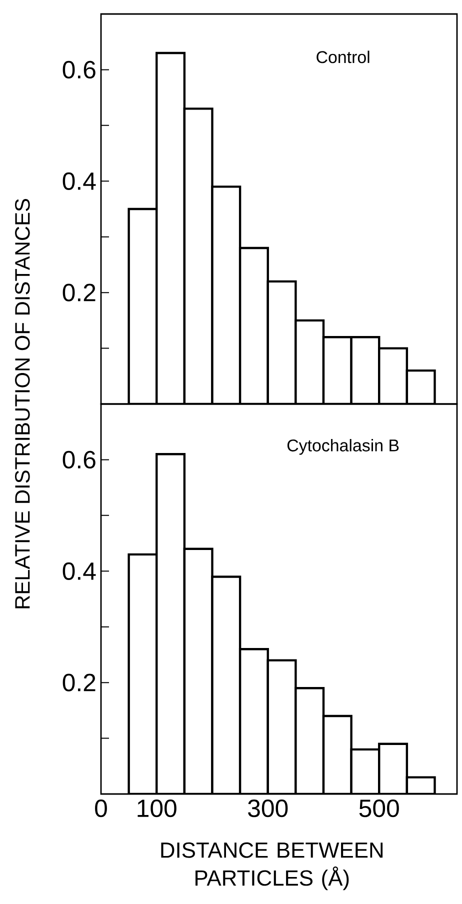  Describe the element at coordinates (379, 809) in the screenshot. I see `x-tick-label: 500` at that location.